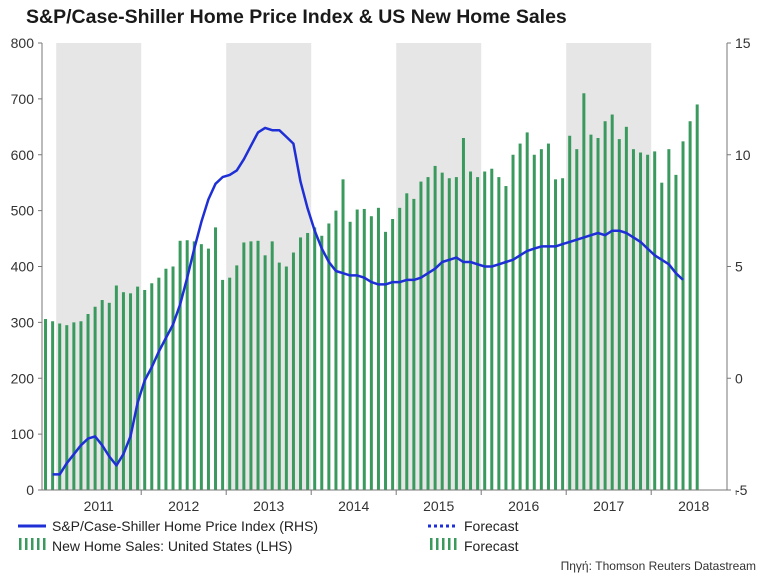 Image resolution: width=768 pixels, height=576 pixels. Describe the element at coordinates (743, 43) in the screenshot. I see `right-tick-label: 15` at that location.